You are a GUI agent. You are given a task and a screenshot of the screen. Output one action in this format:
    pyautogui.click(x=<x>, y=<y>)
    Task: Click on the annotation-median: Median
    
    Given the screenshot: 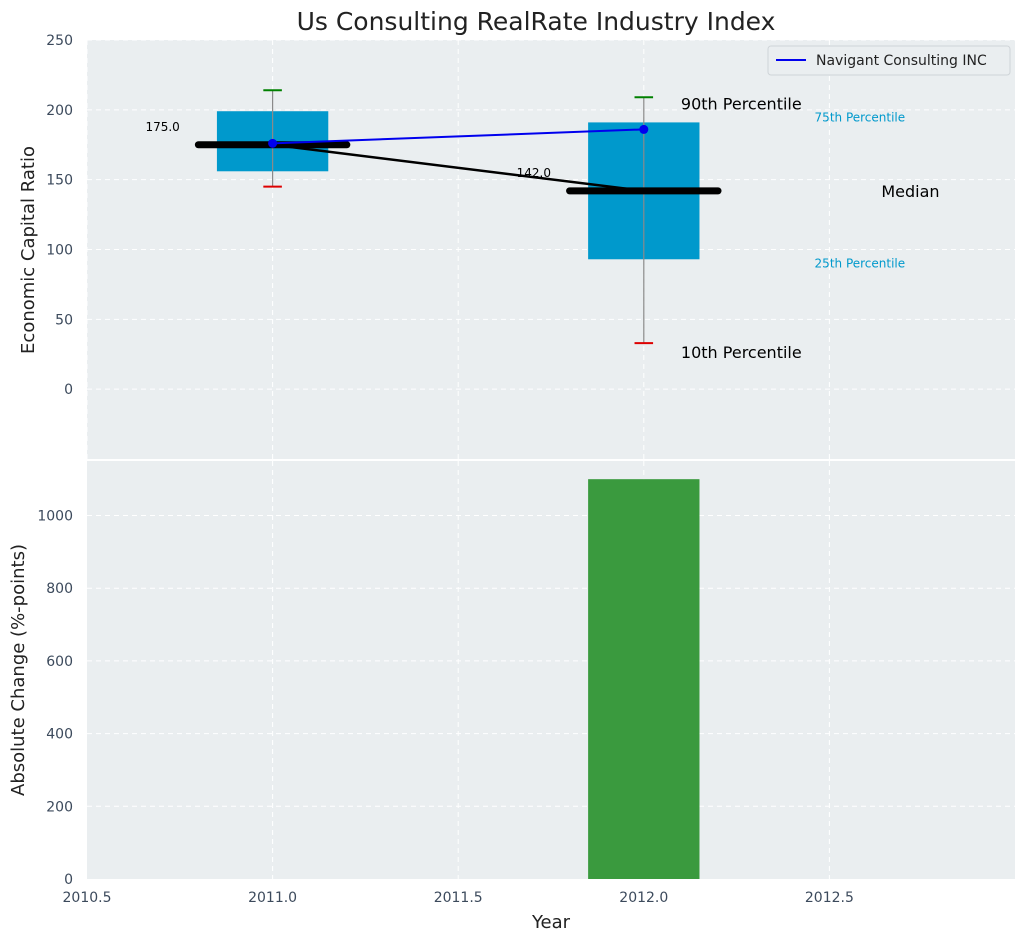 What is the action you would take?
    pyautogui.click(x=910, y=191)
    